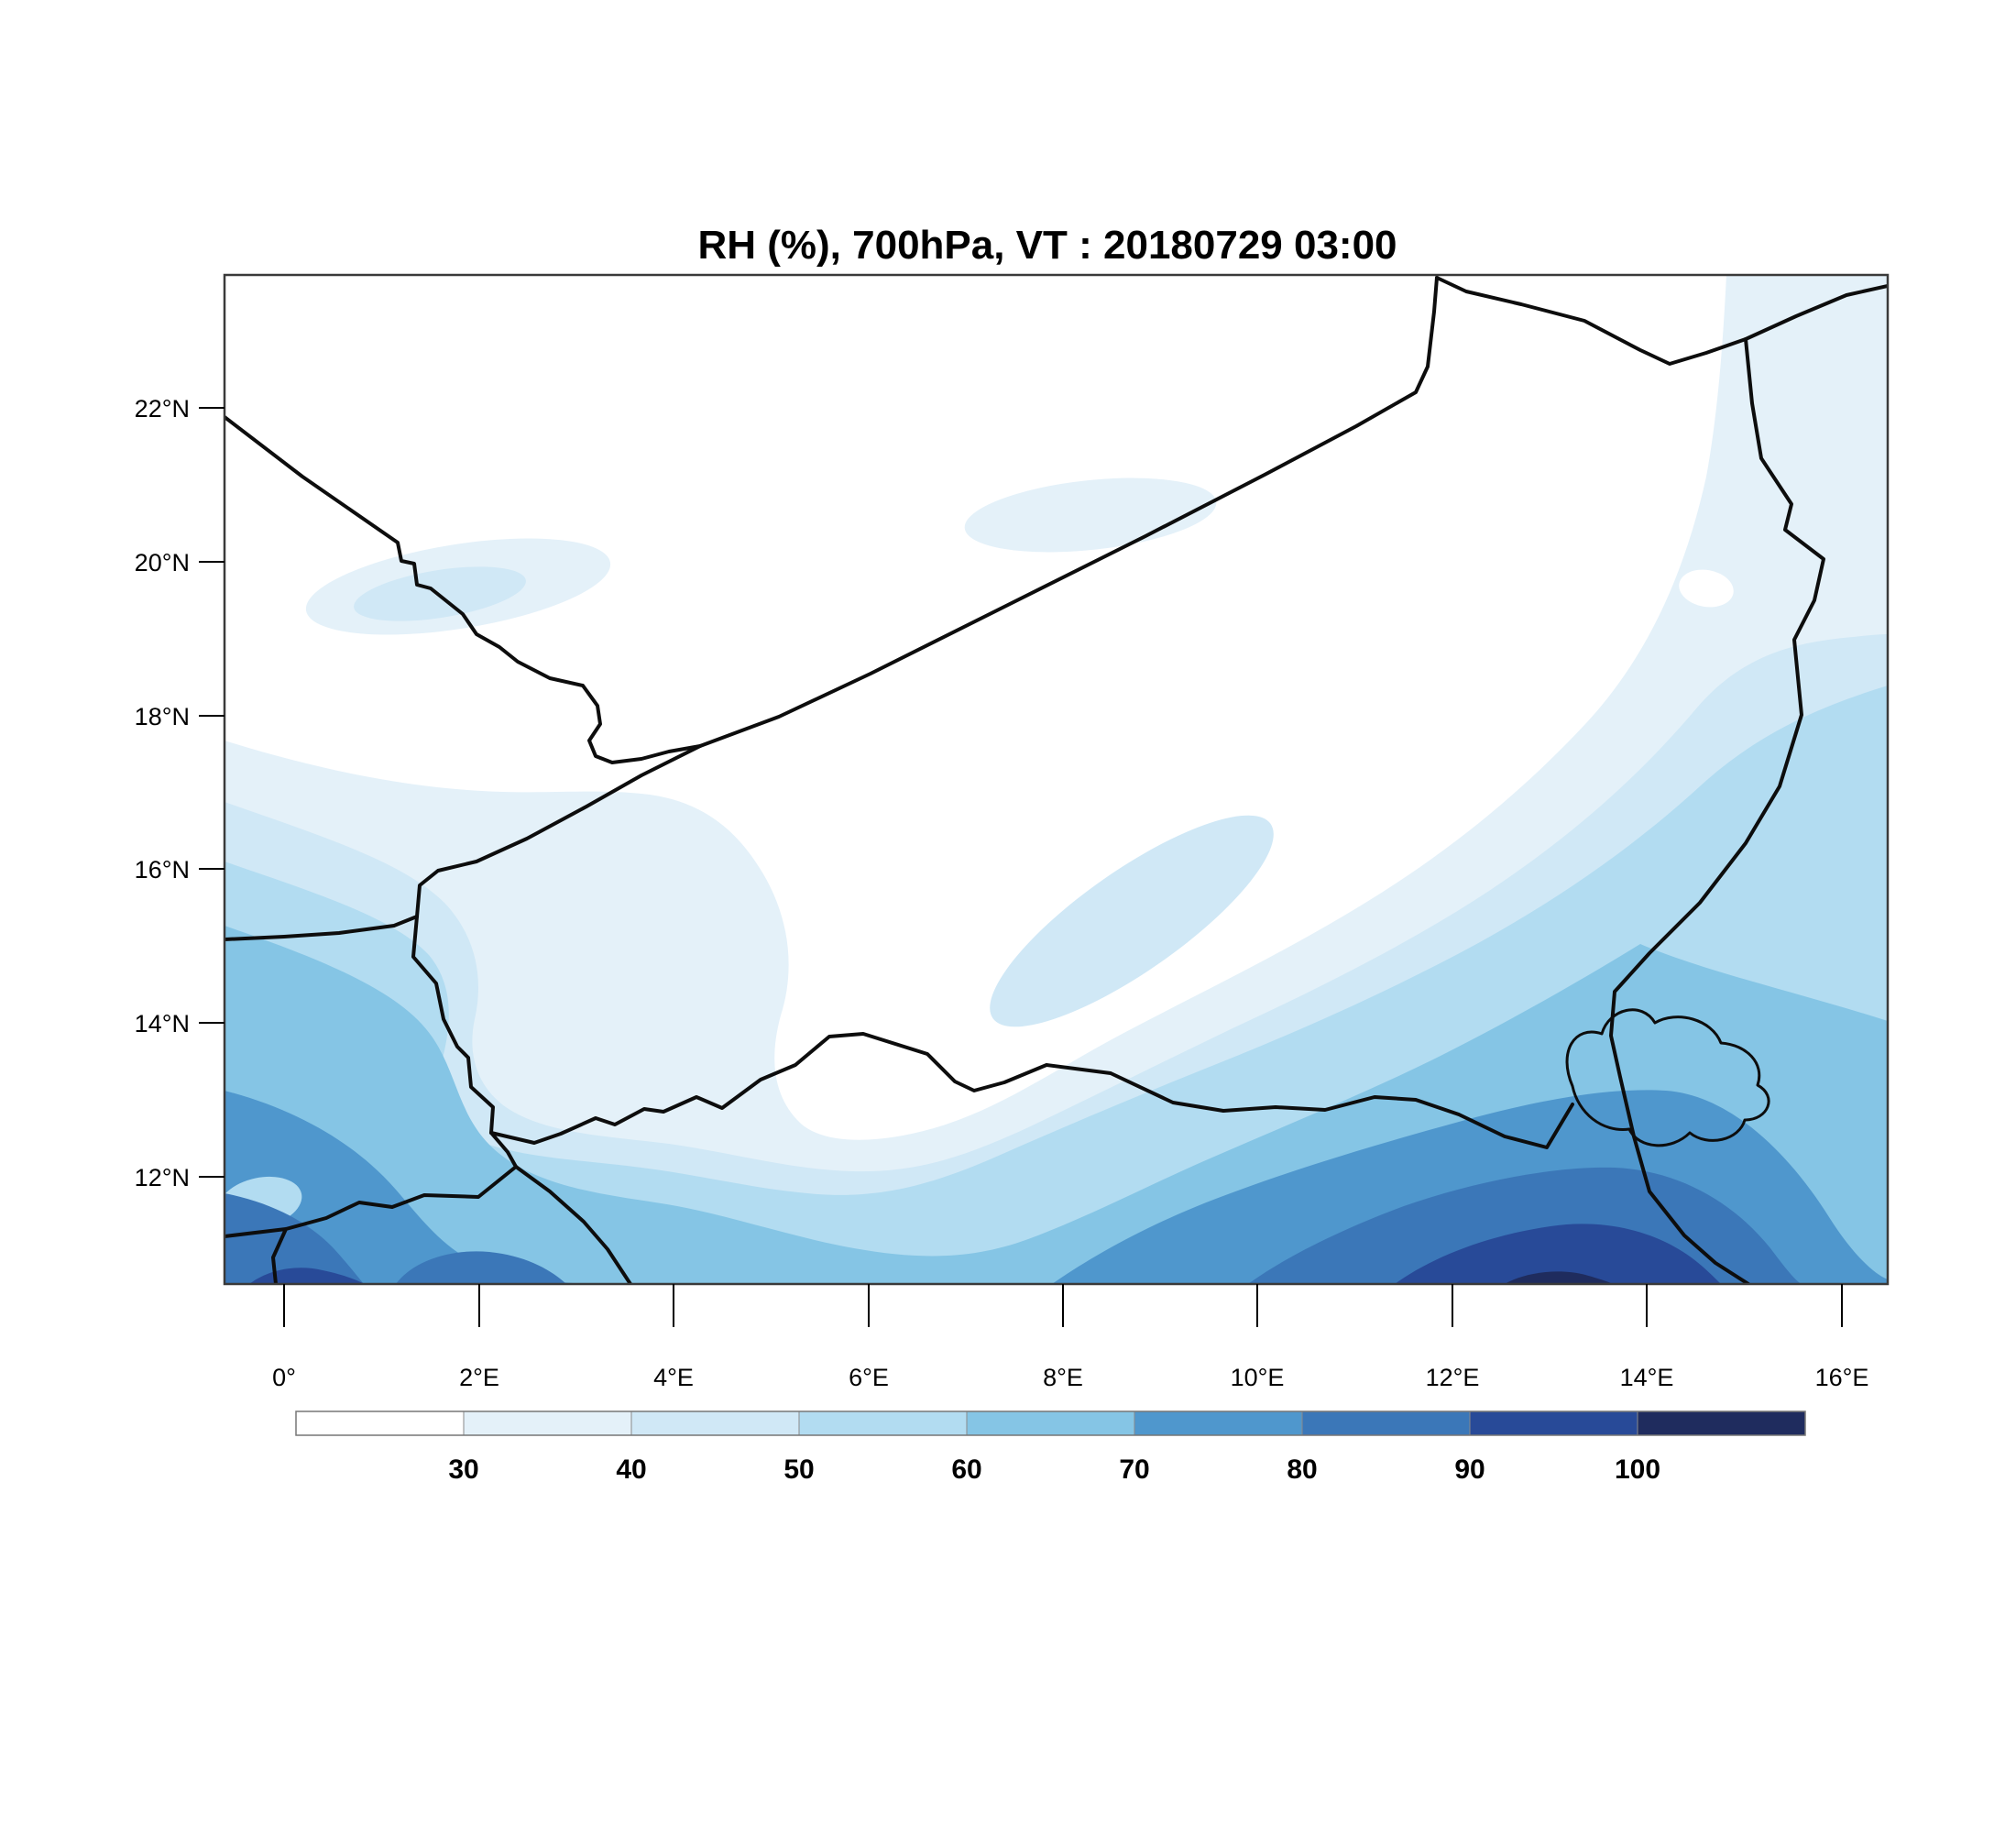  What do you see at coordinates (284, 1377) in the screenshot?
I see `lon-label-0: 0°` at bounding box center [284, 1377].